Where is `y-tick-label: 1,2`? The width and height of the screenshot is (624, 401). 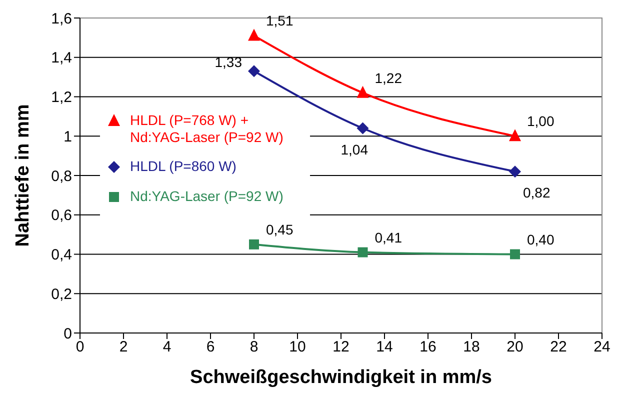
y-tick-label: 1,2 is located at coordinates (61, 97).